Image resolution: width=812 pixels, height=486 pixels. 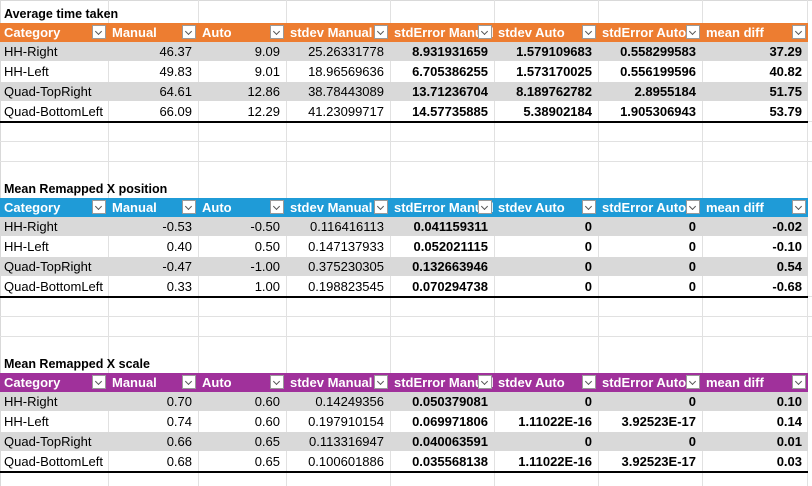 I want to click on cell-stdev-auto: 1.579109683, so click(x=554, y=51).